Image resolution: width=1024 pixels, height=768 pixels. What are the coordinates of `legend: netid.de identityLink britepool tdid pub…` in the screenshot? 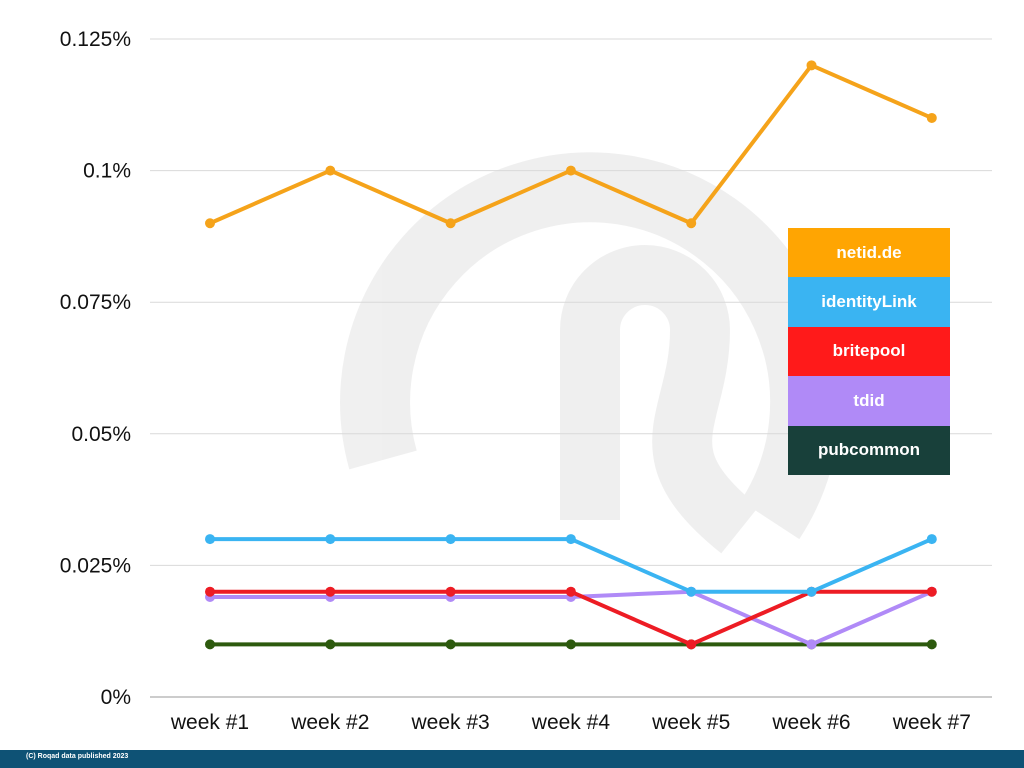 It's located at (869, 351).